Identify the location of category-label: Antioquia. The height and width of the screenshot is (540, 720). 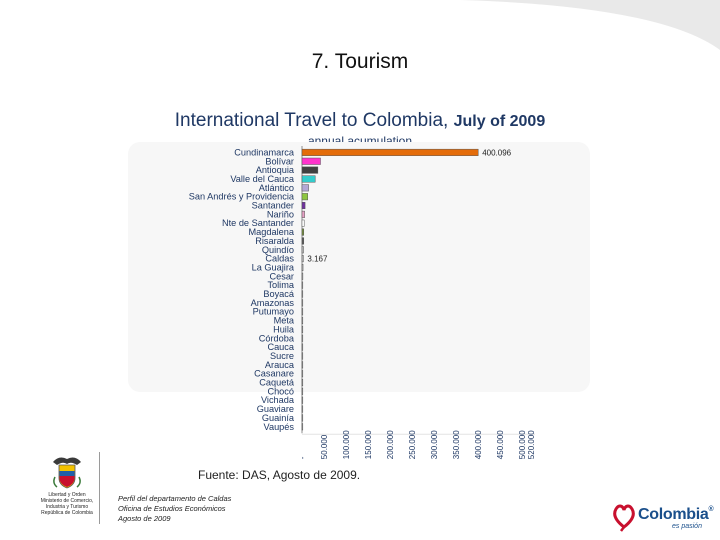
(275, 170).